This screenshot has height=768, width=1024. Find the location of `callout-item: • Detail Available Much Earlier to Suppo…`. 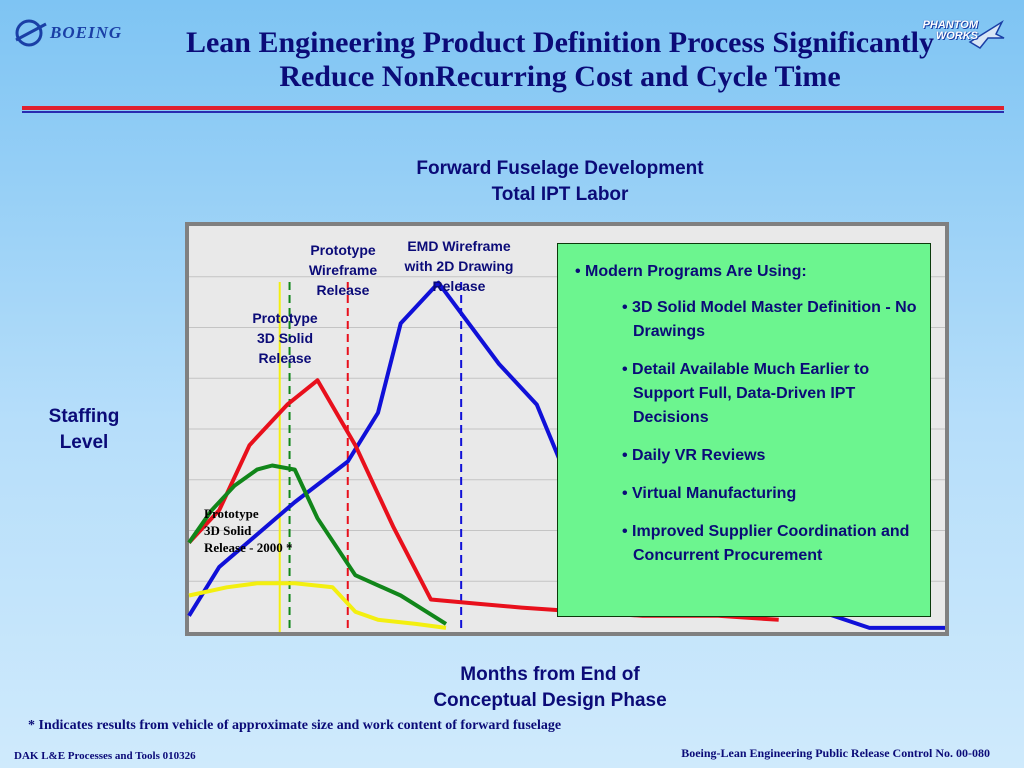

callout-item: • Detail Available Much Earlier to Suppo… is located at coordinates (746, 393).